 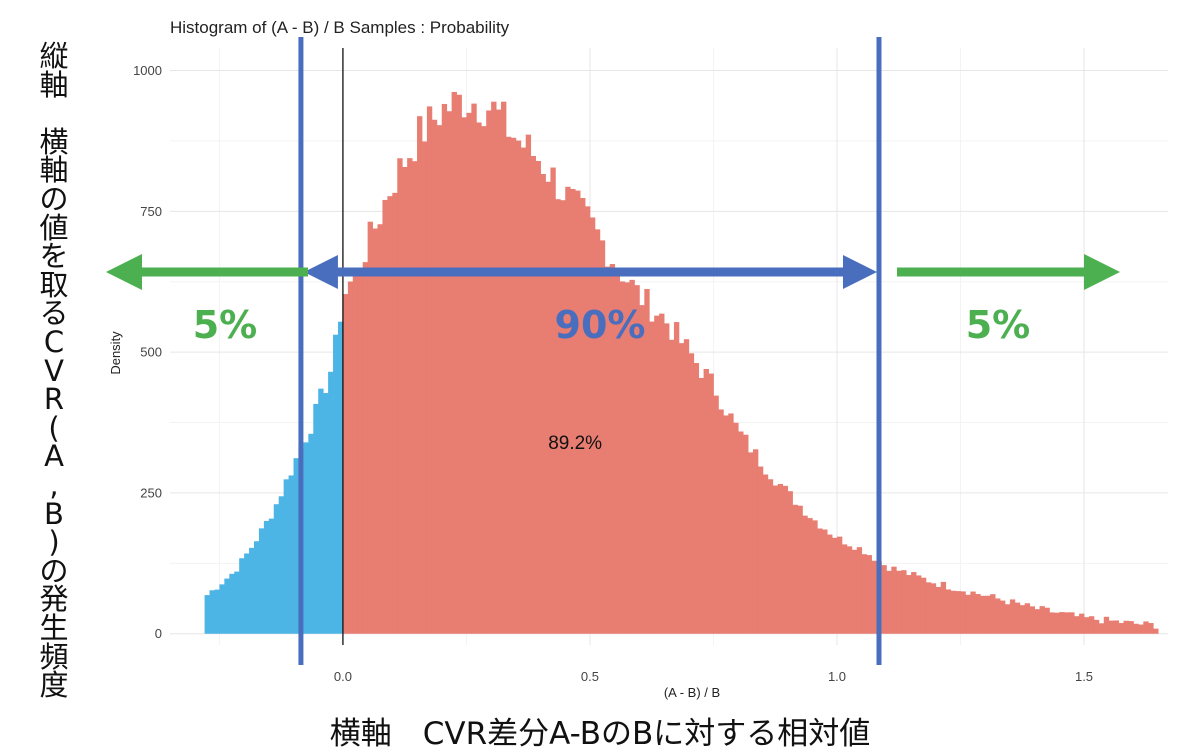 I want to click on probability-annotation: 89.2%, so click(x=575, y=443).